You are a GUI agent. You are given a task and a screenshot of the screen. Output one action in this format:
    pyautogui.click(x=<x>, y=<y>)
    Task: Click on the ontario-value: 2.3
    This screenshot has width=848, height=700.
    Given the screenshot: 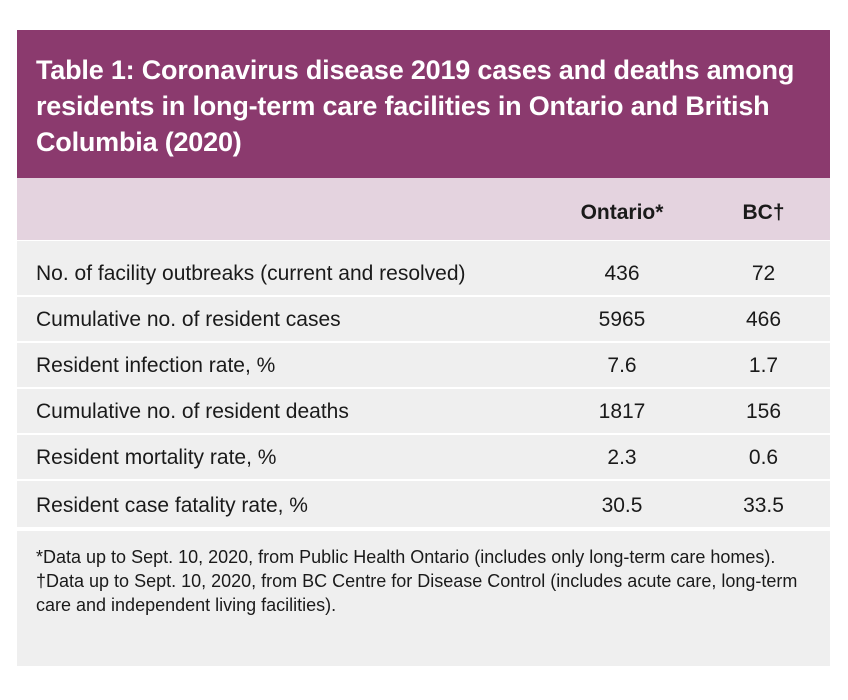 What is the action you would take?
    pyautogui.click(x=622, y=457)
    